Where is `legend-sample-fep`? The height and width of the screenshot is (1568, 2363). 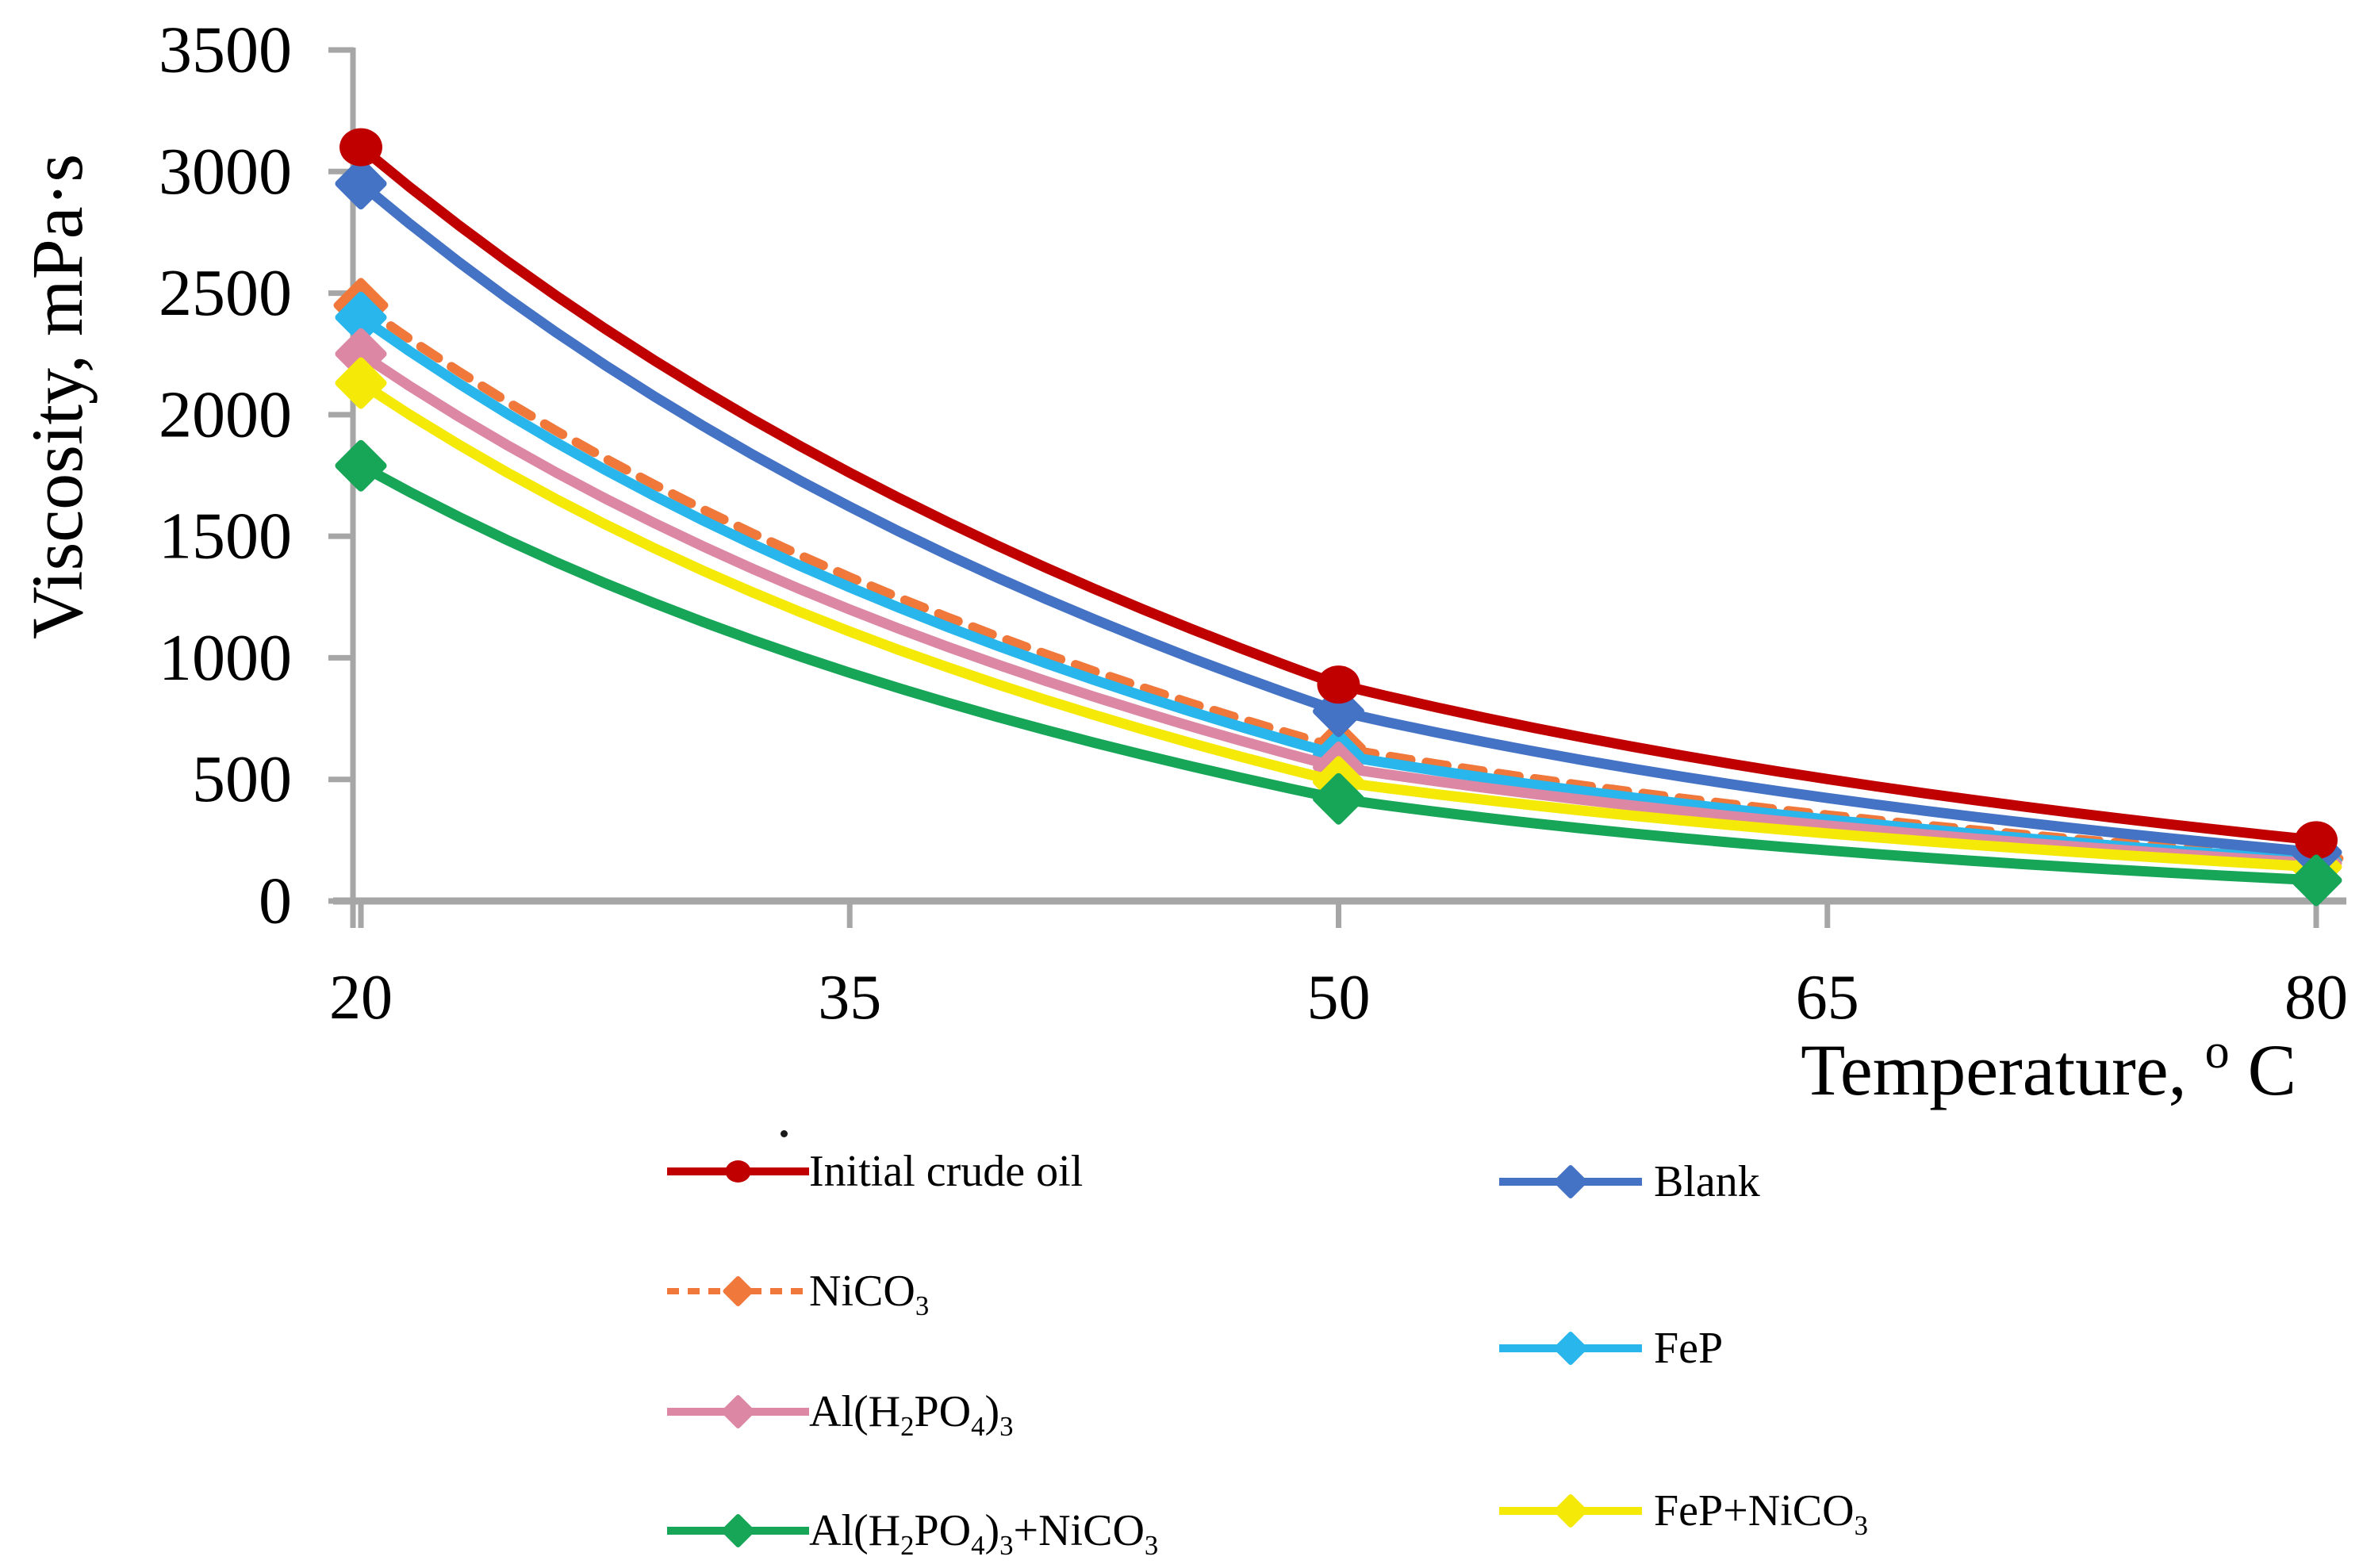 legend-sample-fep is located at coordinates (1570, 1348).